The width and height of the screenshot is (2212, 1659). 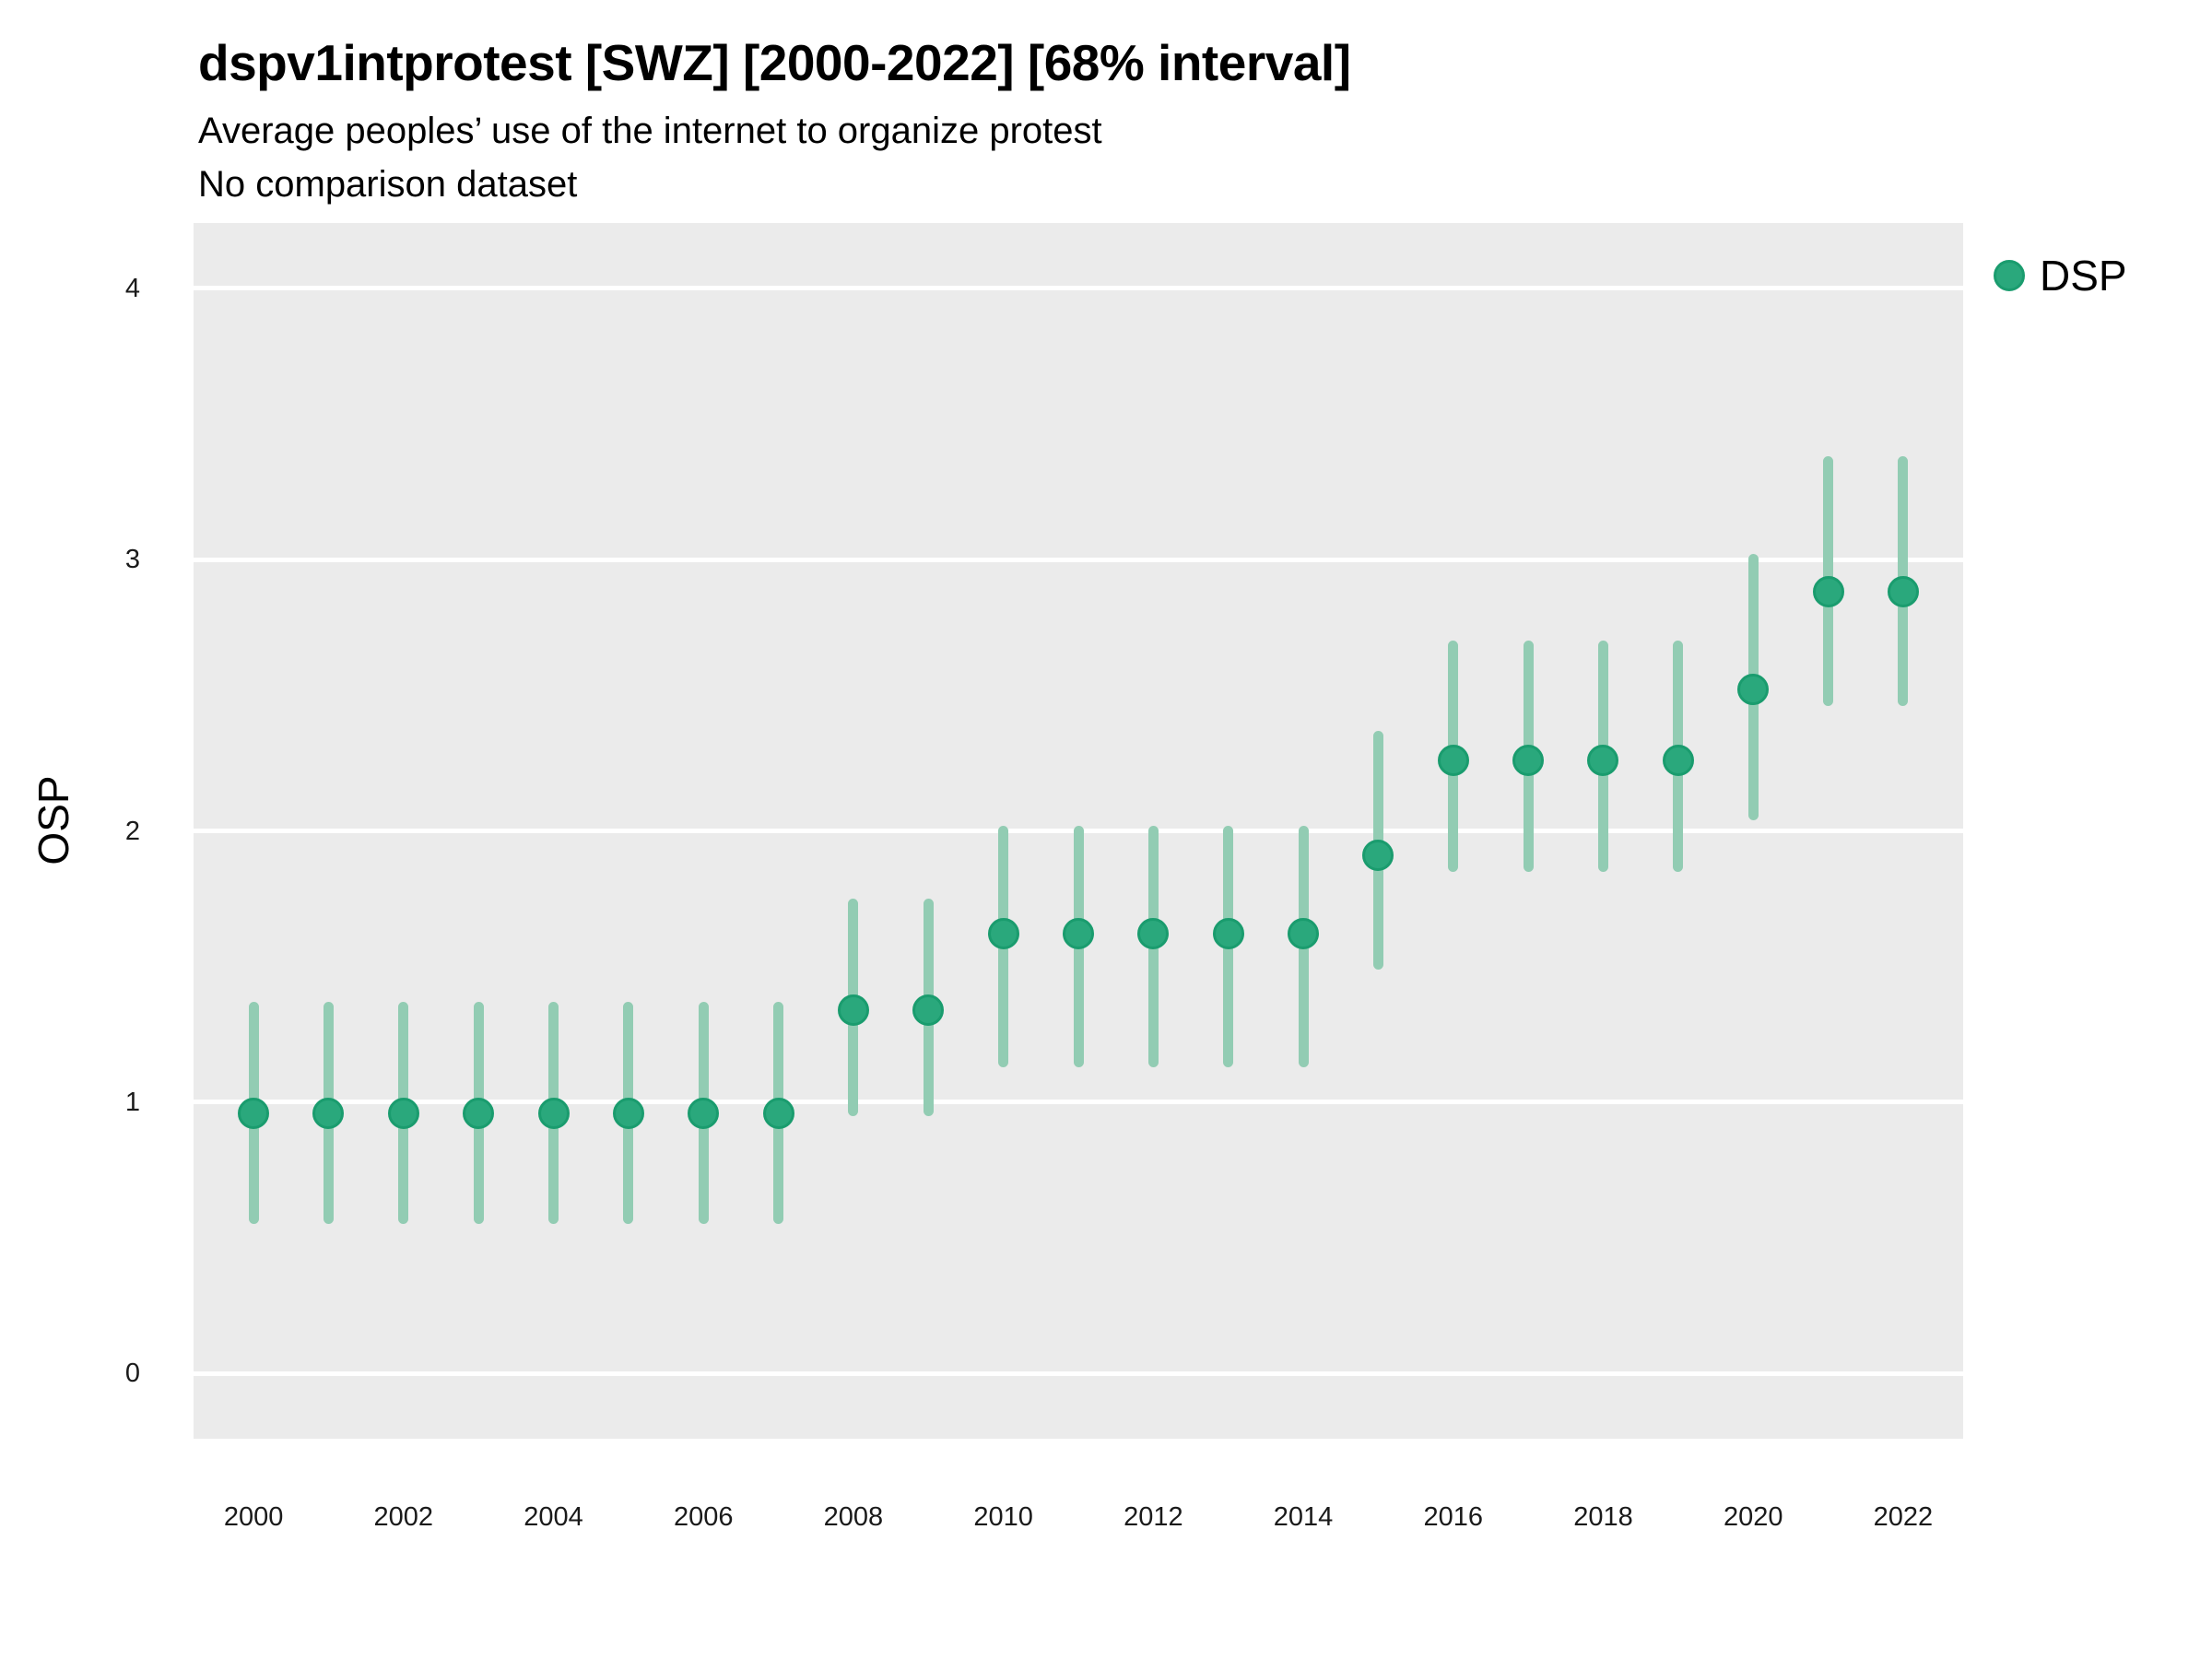 I want to click on y-tick-label-3: 3, so click(x=132, y=560).